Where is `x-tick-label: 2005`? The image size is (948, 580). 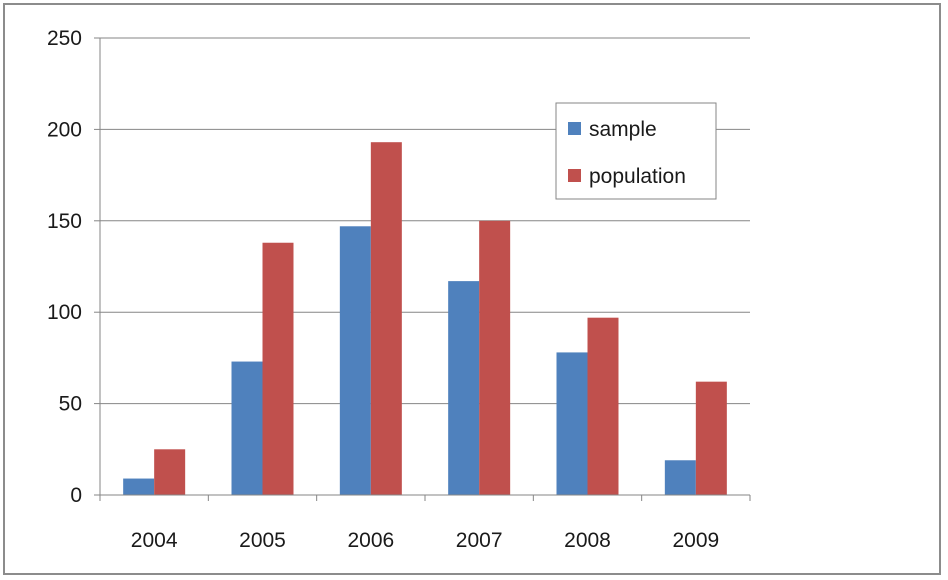
x-tick-label: 2005 is located at coordinates (262, 540).